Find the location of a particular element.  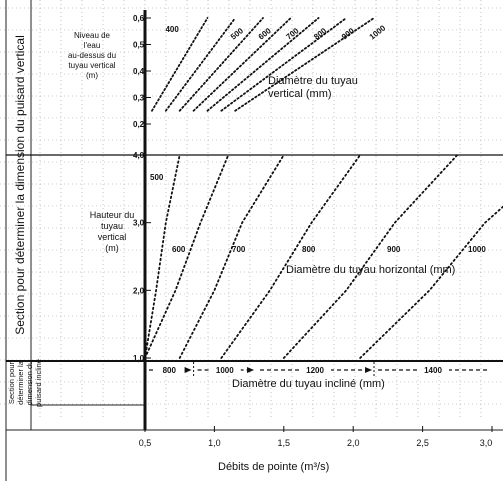

y-tick-label: 0,3 is located at coordinates (139, 98).